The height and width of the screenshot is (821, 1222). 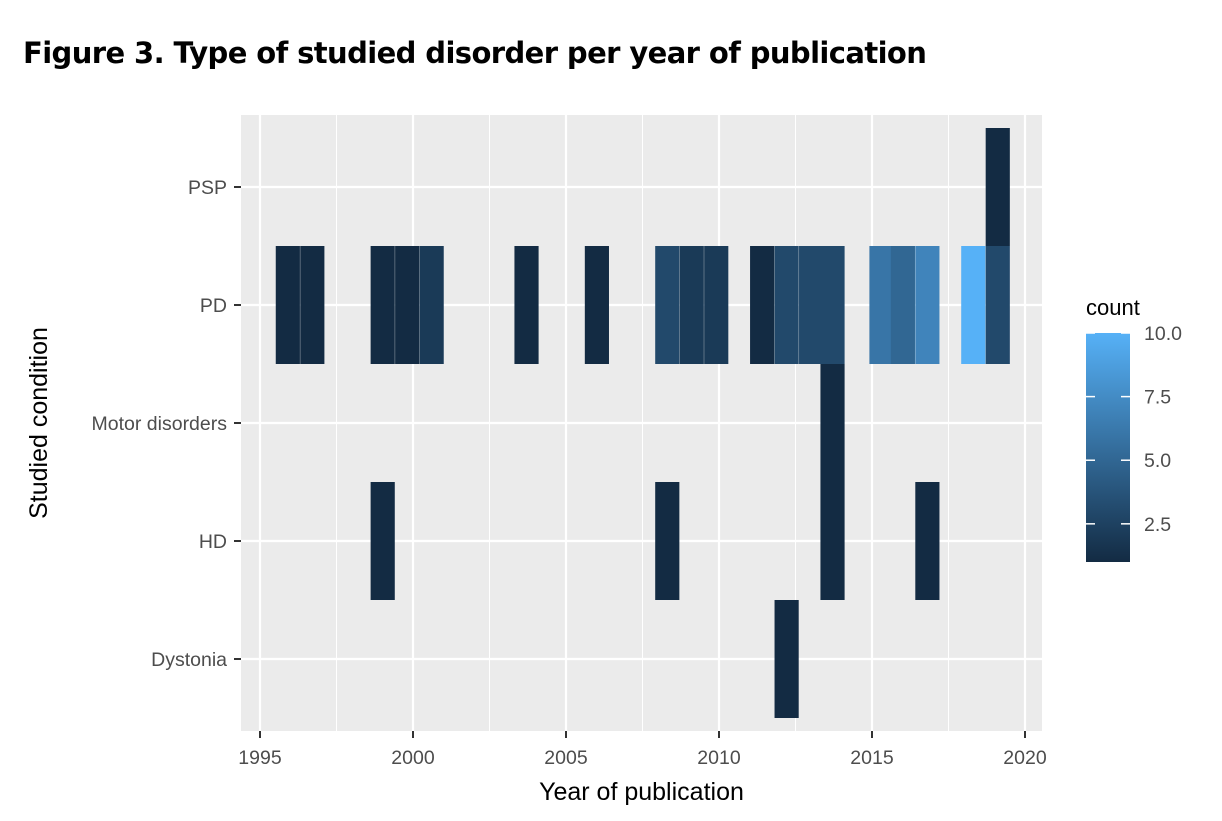 I want to click on x-axis: 1995 2000 2005 2010 2015 2020, so click(x=642, y=750).